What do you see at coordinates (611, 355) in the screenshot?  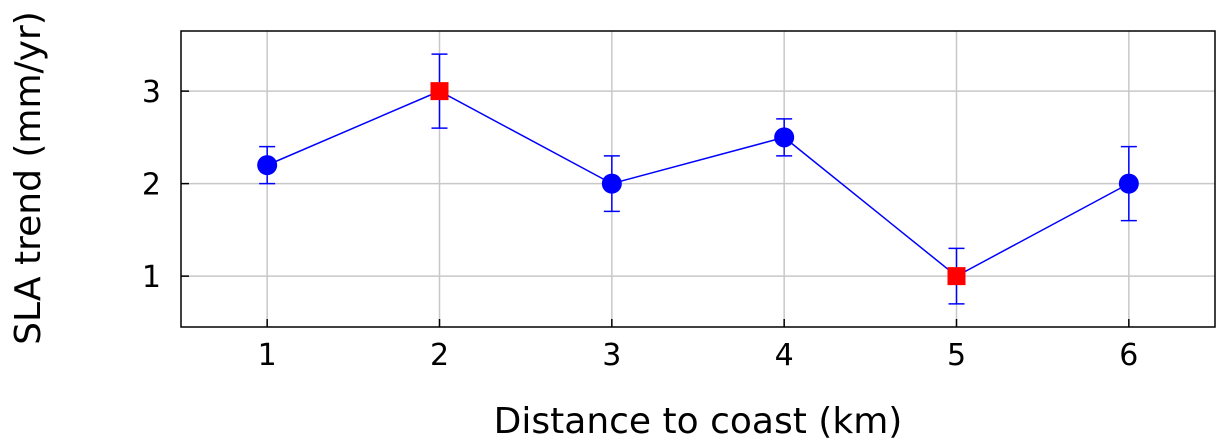 I see `x-tick-label: 3` at bounding box center [611, 355].